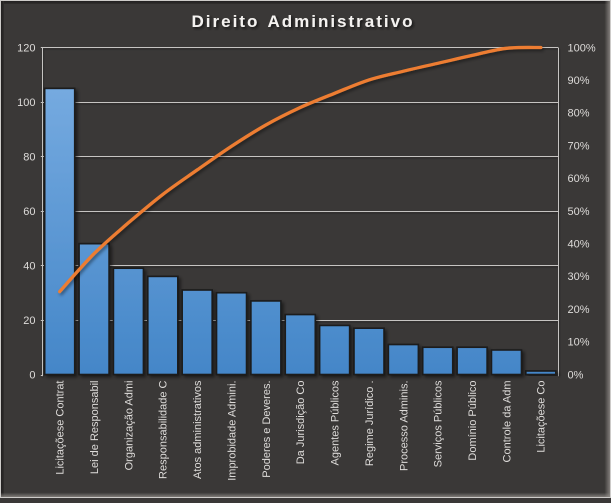  What do you see at coordinates (29, 157) in the screenshot?
I see `svg-text: 80` at bounding box center [29, 157].